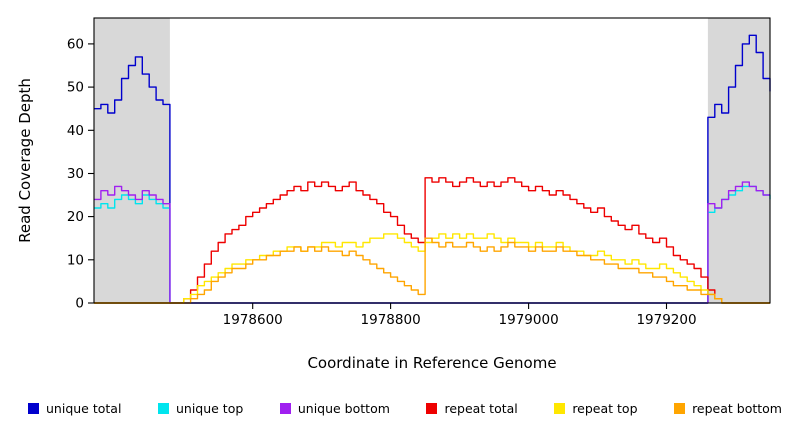 The image size is (792, 432). What do you see at coordinates (481, 408) in the screenshot?
I see `legend-label: repeat total` at bounding box center [481, 408].